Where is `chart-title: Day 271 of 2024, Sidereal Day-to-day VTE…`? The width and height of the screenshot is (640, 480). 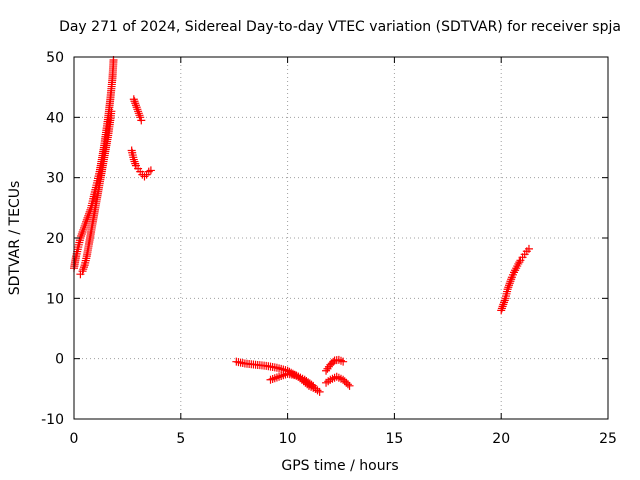
chart-title: Day 271 of 2024, Sidereal Day-to-day VTE… is located at coordinates (340, 27).